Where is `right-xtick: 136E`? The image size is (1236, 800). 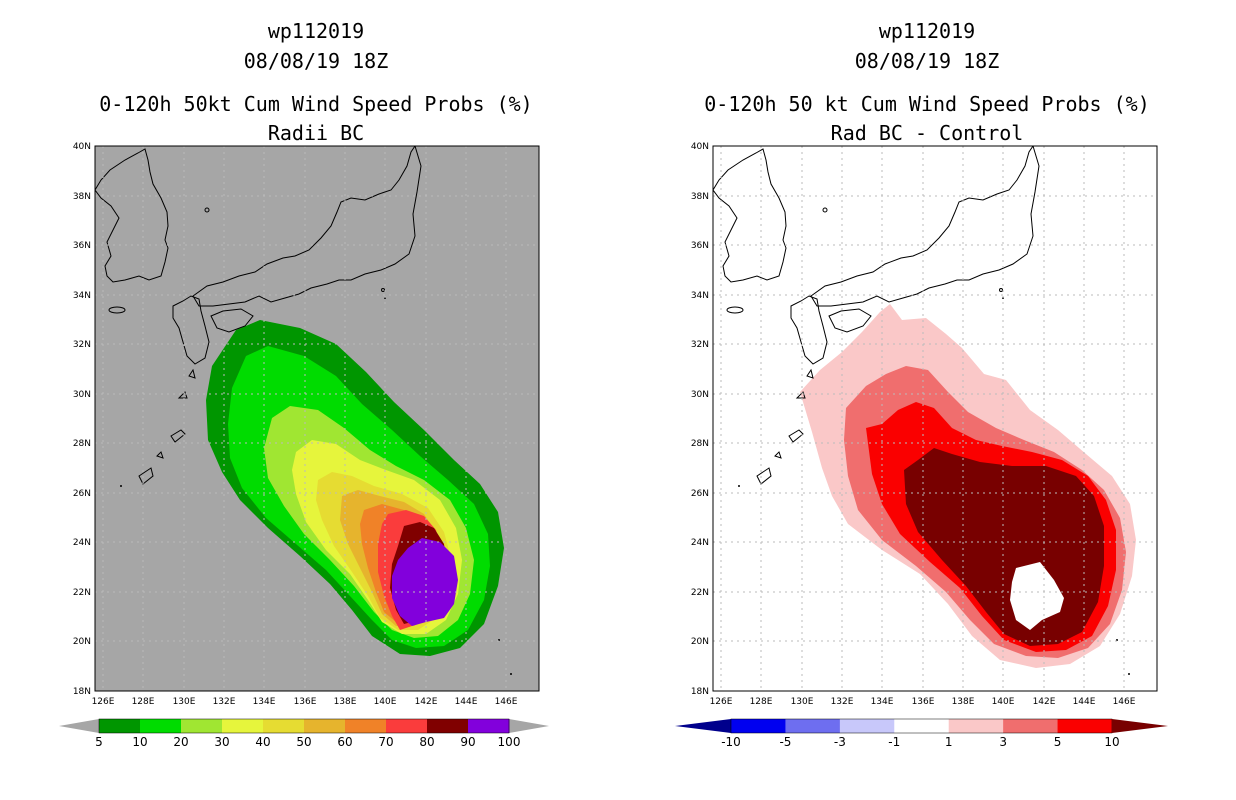
right-xtick: 136E is located at coordinates (923, 702).